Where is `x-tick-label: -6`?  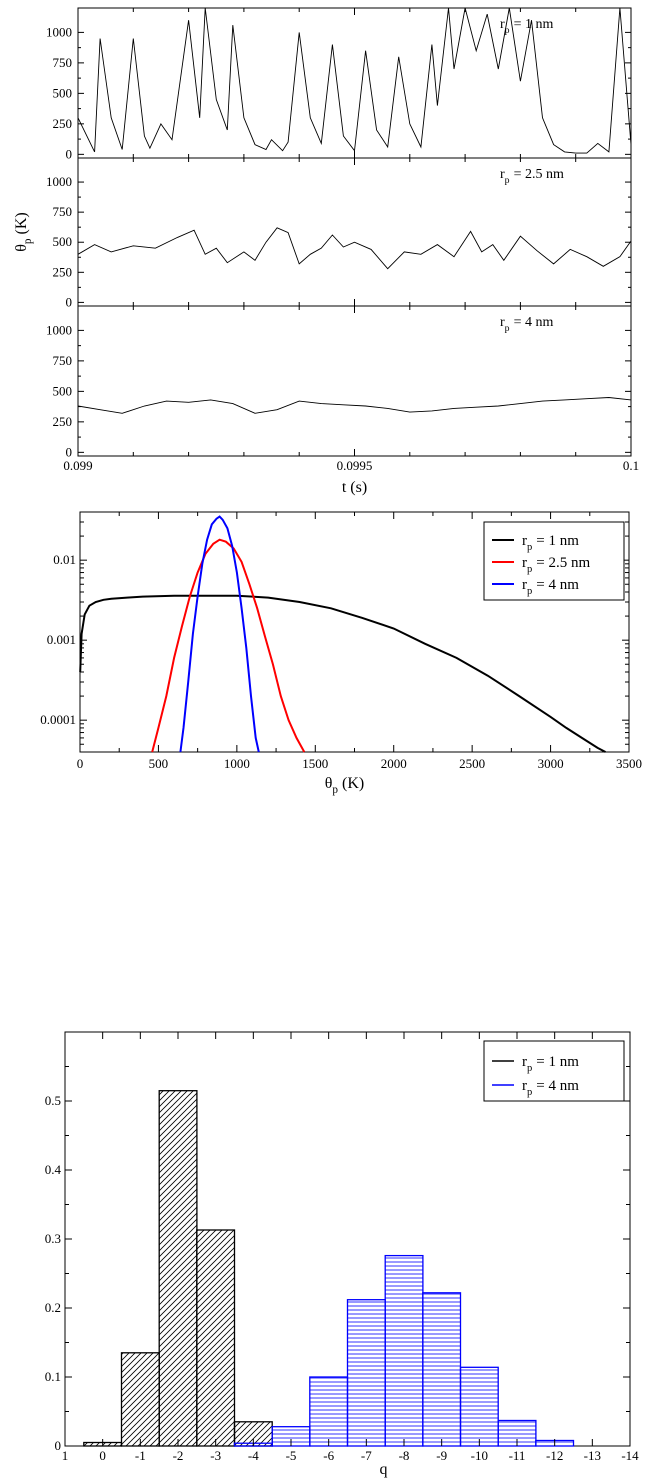
x-tick-label: -6 is located at coordinates (328, 1455).